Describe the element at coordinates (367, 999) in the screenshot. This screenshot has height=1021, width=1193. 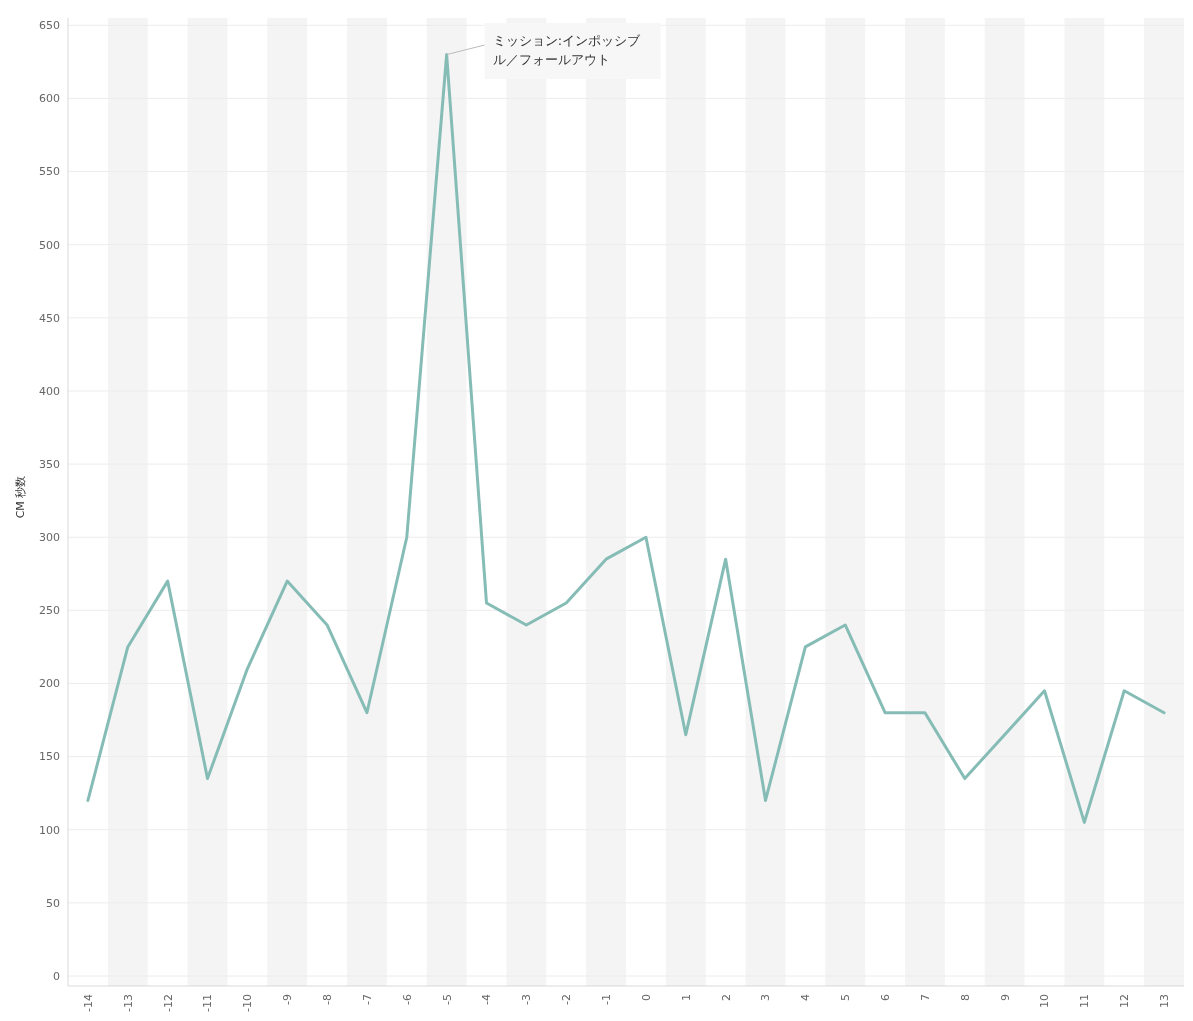
I see `x-tick-label: -7` at that location.